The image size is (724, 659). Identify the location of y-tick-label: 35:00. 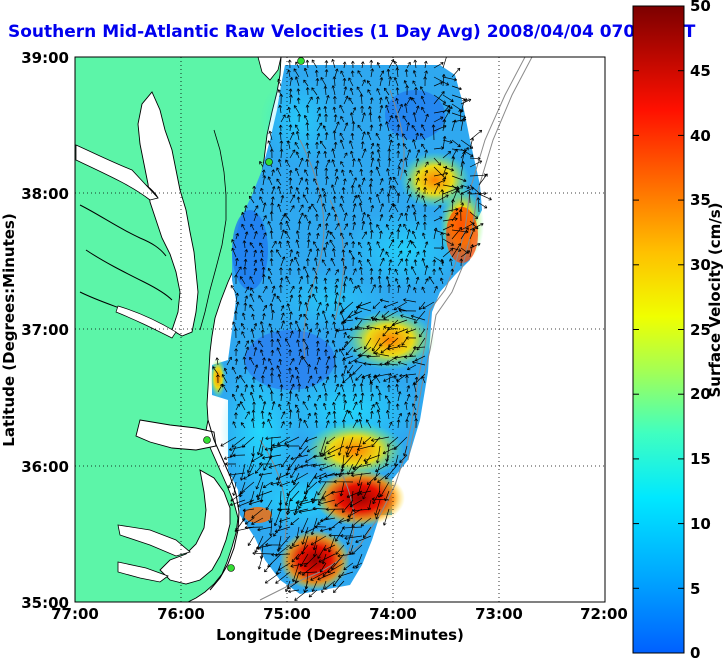
(45, 603).